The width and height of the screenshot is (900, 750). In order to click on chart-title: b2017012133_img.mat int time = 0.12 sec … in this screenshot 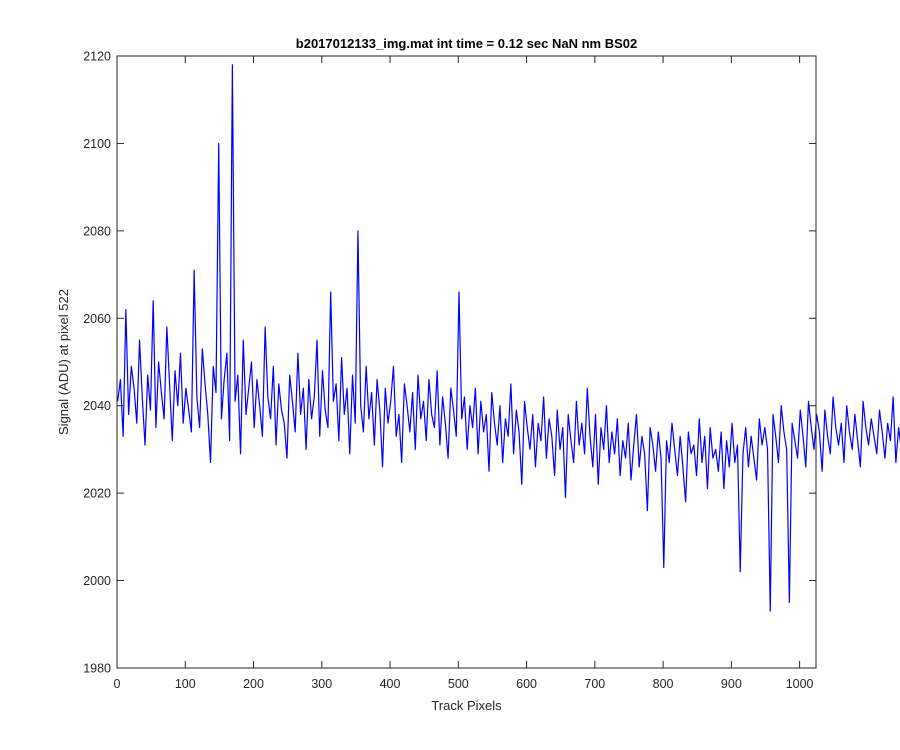, I will do `click(466, 43)`.